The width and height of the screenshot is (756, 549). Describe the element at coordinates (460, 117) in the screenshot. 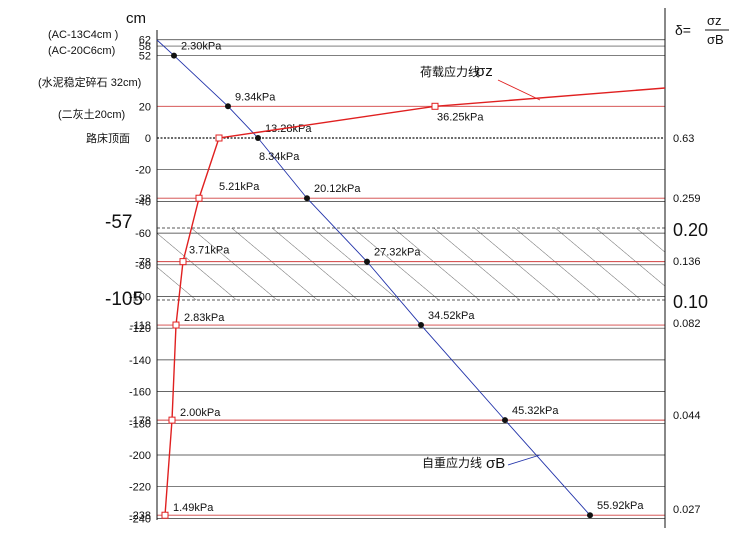

I see `load-stress-value: 36.25kPa` at that location.